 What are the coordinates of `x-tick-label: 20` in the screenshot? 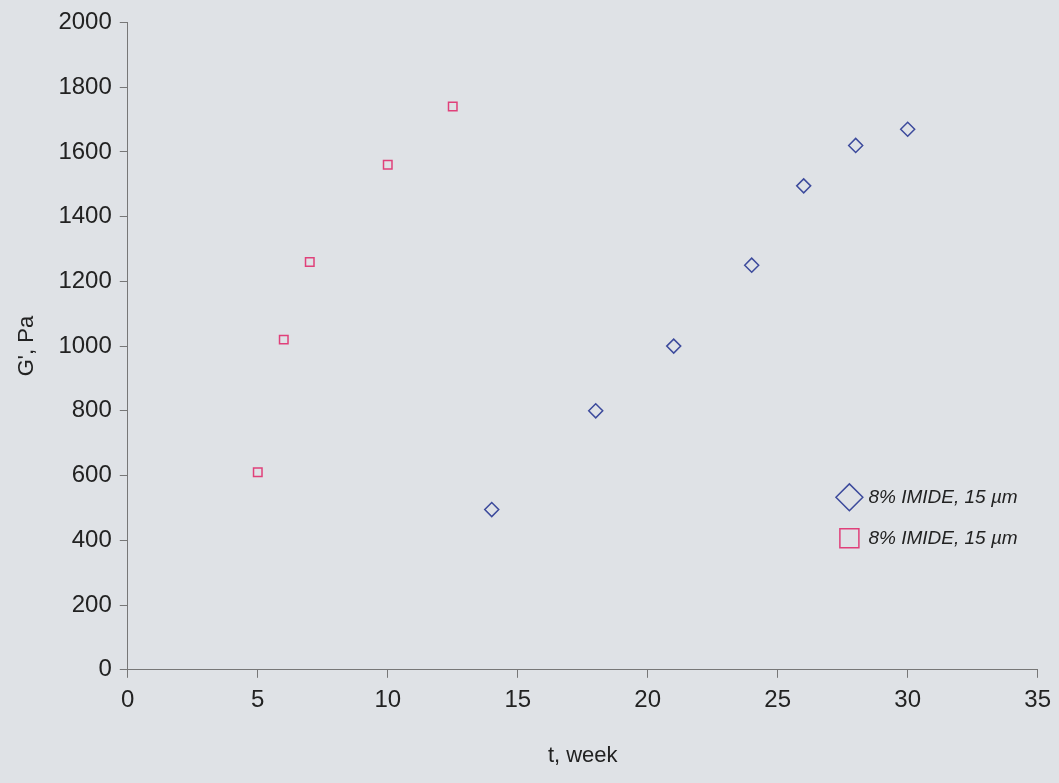 It's located at (648, 698).